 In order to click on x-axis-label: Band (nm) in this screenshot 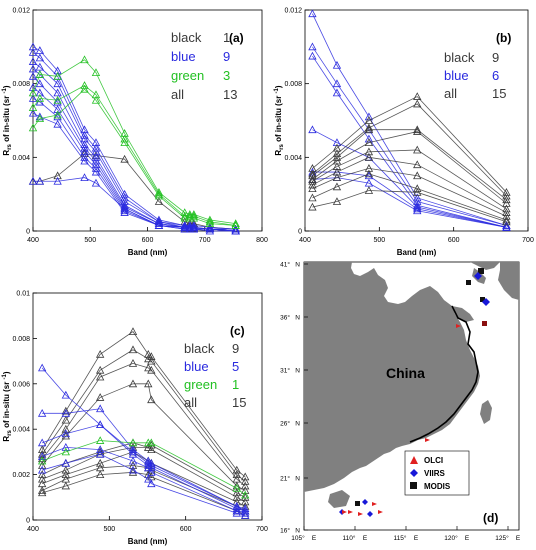, I will do `click(148, 252)`.